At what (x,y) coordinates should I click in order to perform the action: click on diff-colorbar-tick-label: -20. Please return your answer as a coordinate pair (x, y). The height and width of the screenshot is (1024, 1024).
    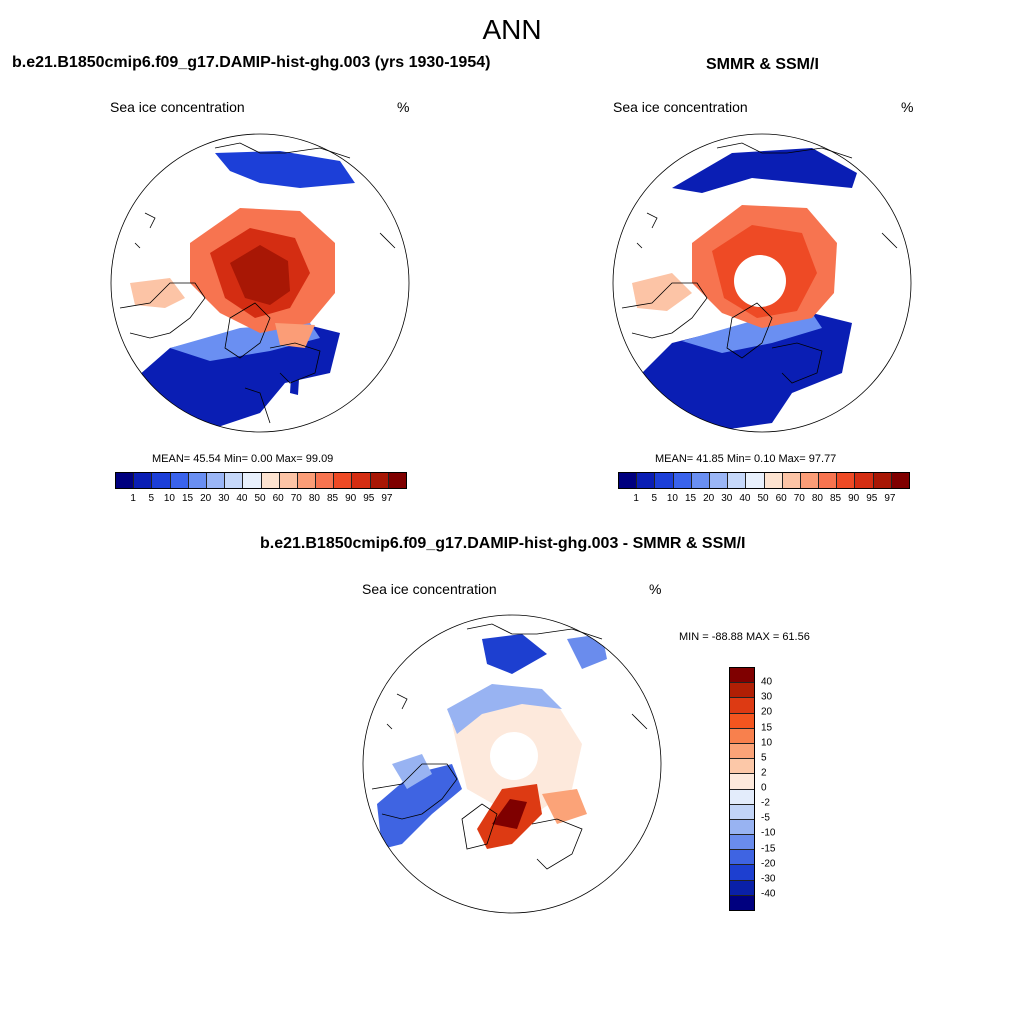
    Looking at the image, I should click on (768, 864).